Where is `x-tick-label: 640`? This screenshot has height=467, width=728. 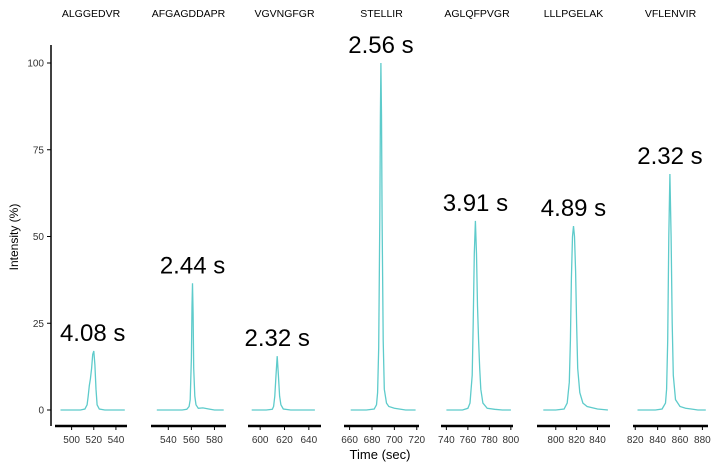
x-tick-label: 640 is located at coordinates (308, 440).